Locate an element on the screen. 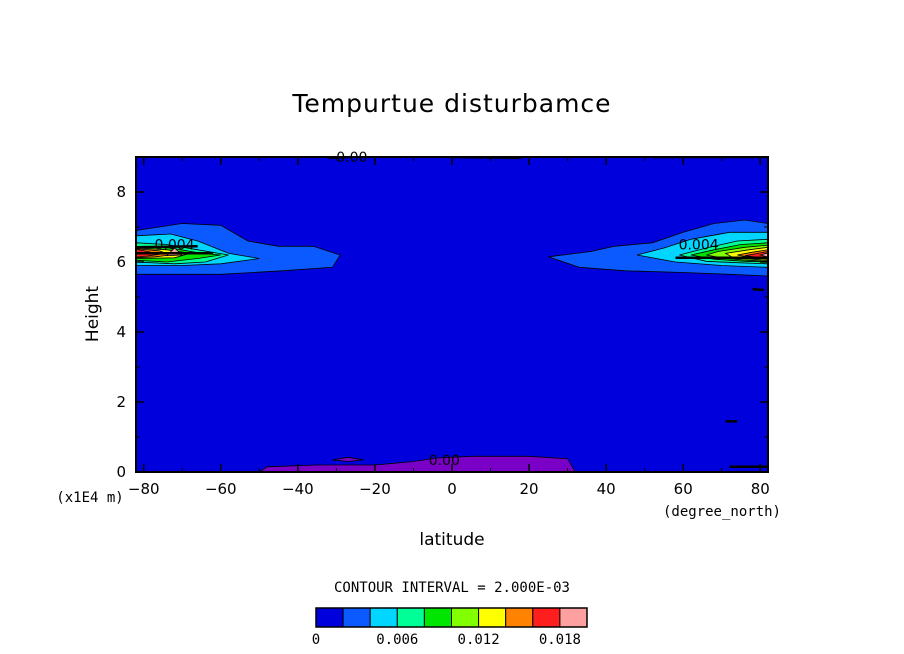  x-tick-label: 80 is located at coordinates (760, 489).